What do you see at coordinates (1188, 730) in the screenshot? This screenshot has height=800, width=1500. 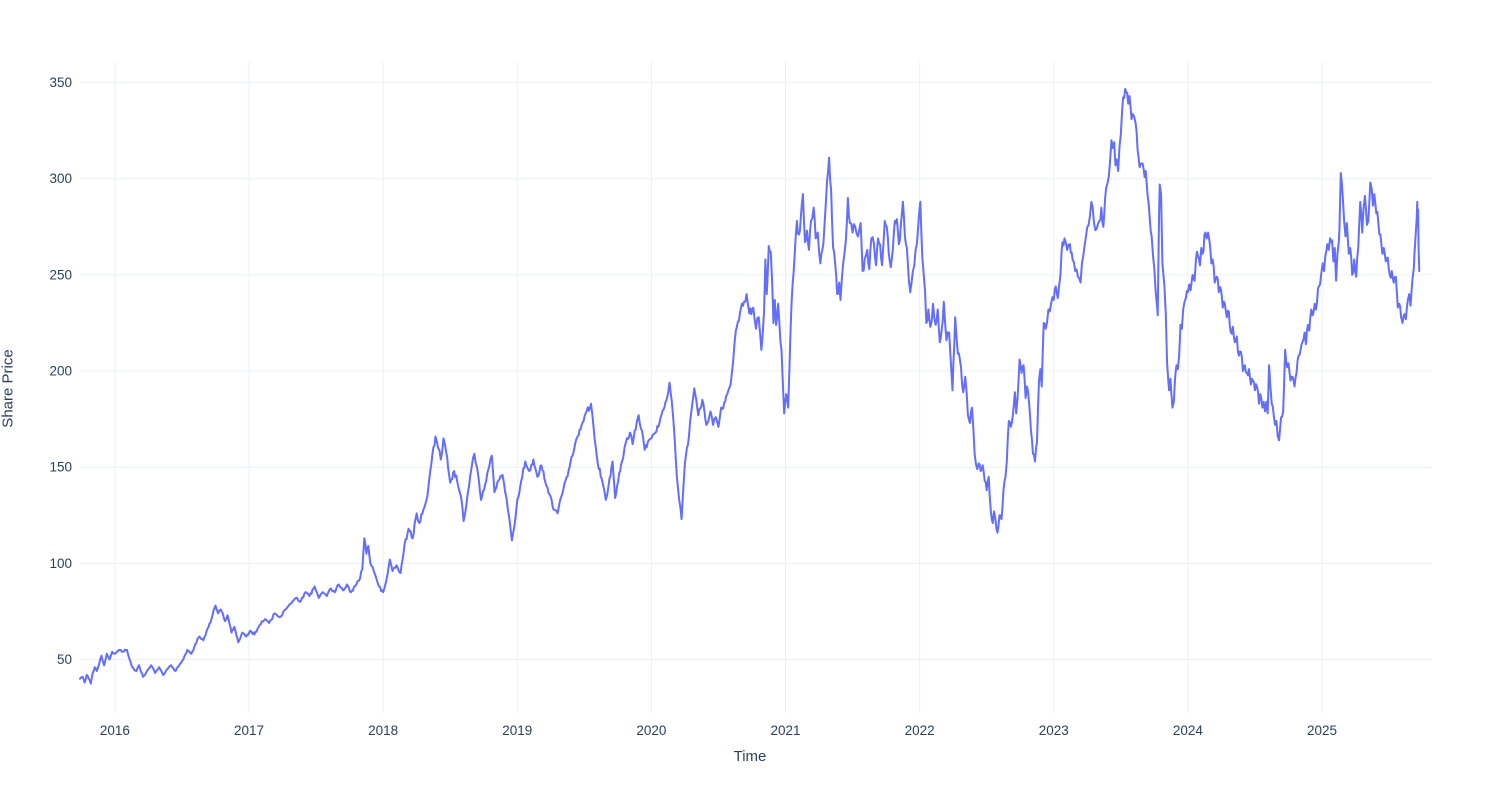 I see `x-tick-label: 2024` at bounding box center [1188, 730].